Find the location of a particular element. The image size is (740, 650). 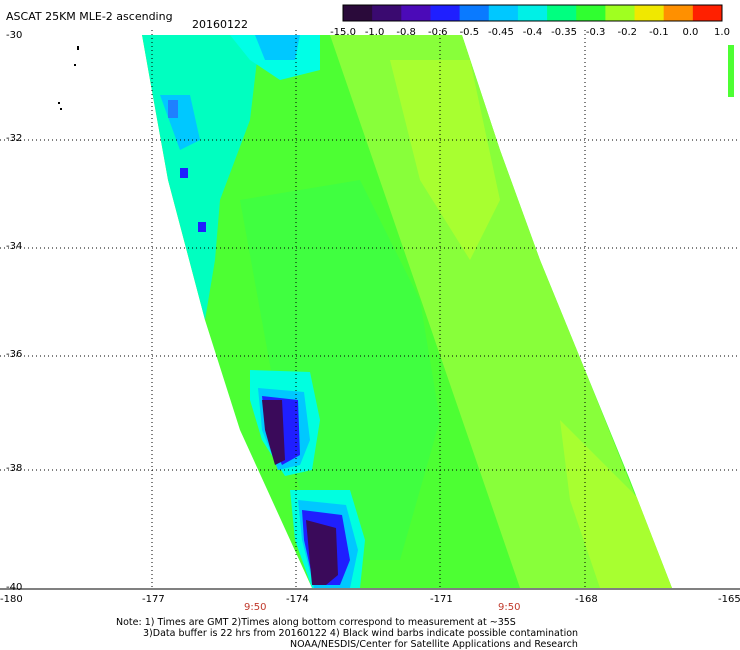

lon-label-165: -165 is located at coordinates (729, 599).